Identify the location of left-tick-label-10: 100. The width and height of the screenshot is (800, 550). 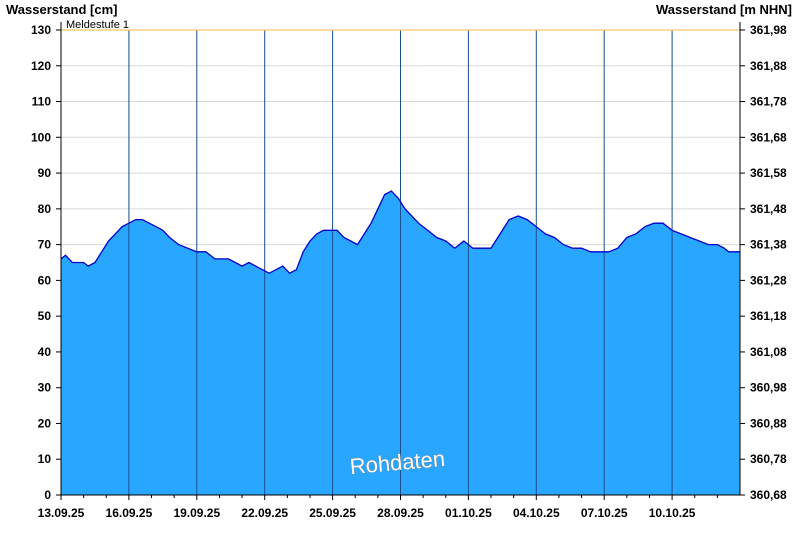
(41, 137).